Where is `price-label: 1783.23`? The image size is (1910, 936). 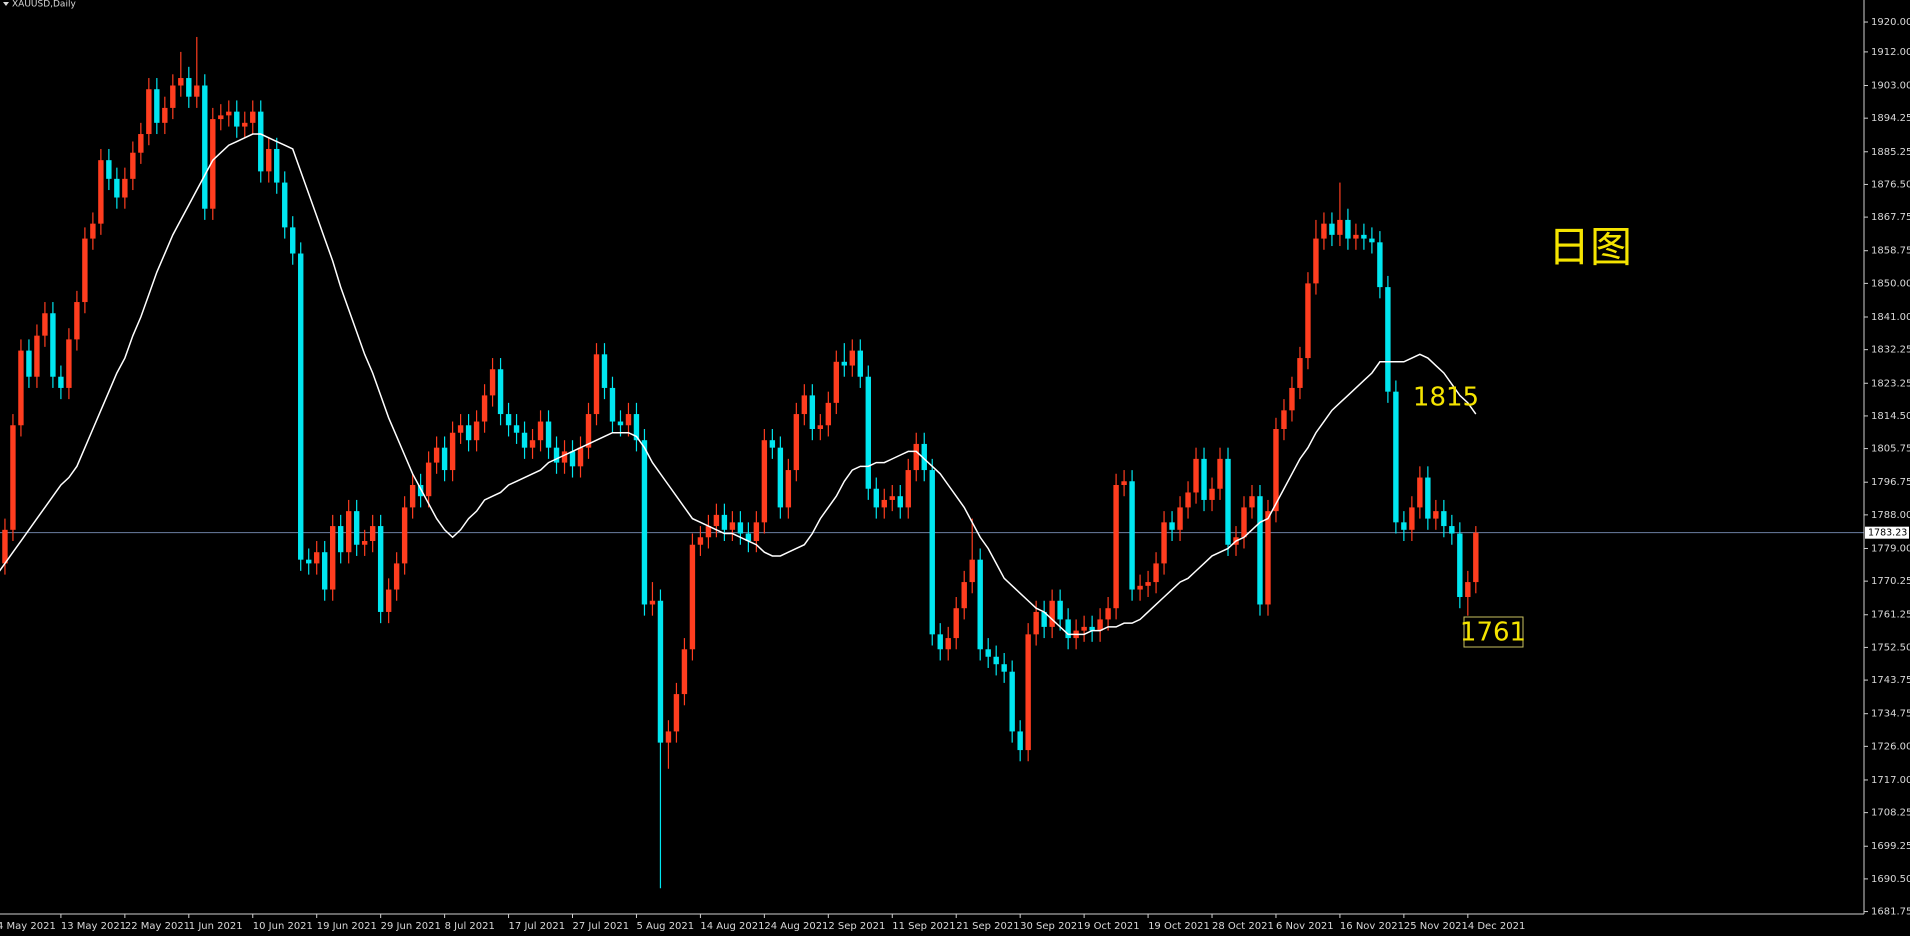 price-label: 1783.23 is located at coordinates (1887, 533).